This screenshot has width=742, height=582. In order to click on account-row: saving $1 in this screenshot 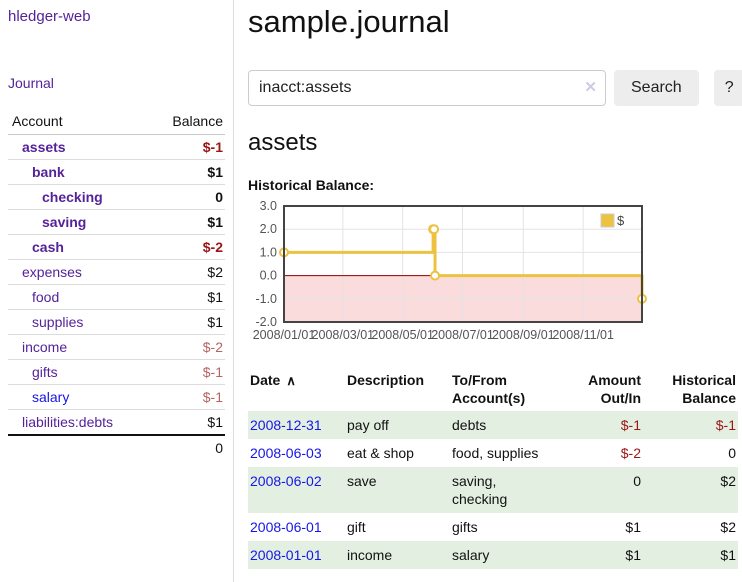, I will do `click(116, 222)`.